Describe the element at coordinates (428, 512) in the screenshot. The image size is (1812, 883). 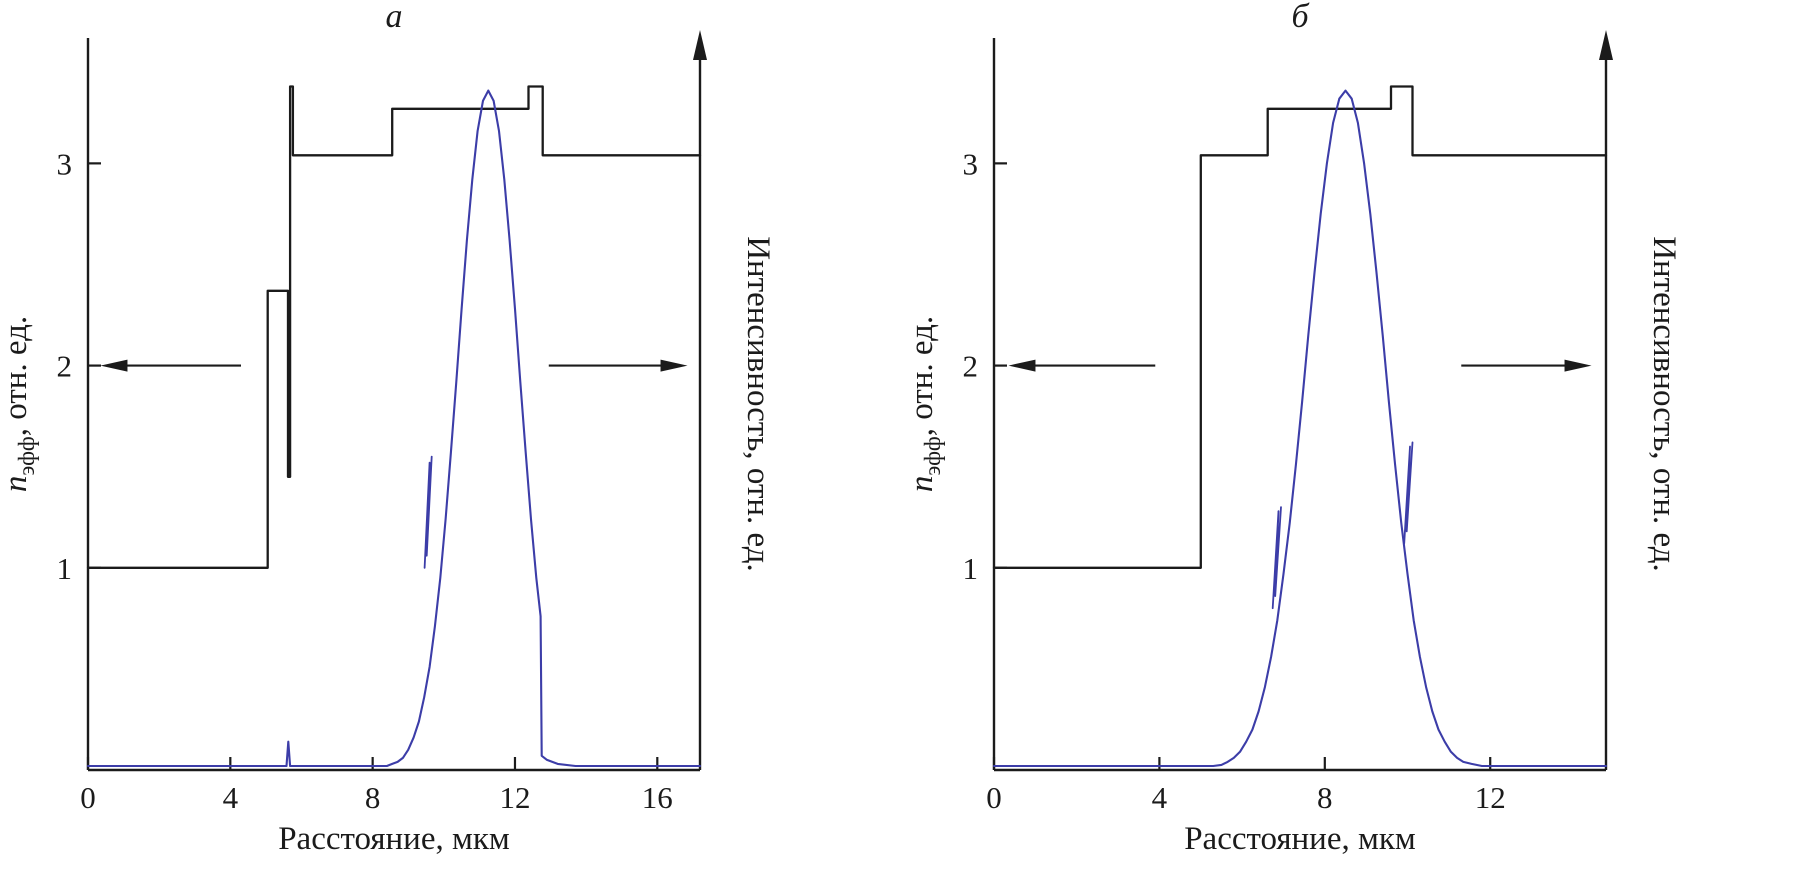
I see `series-intensity-discontinuity-artifact` at that location.